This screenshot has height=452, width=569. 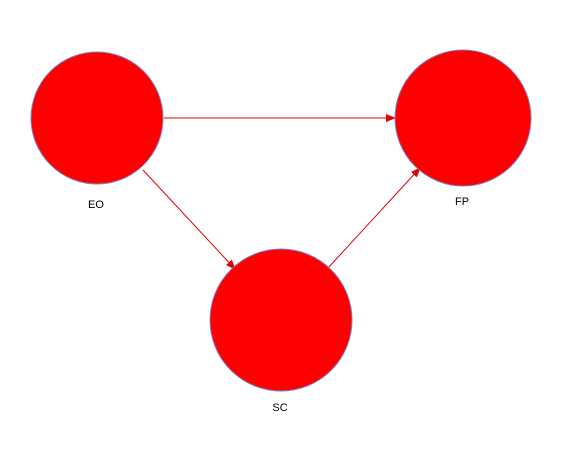 What do you see at coordinates (281, 320) in the screenshot?
I see `node-sc` at bounding box center [281, 320].